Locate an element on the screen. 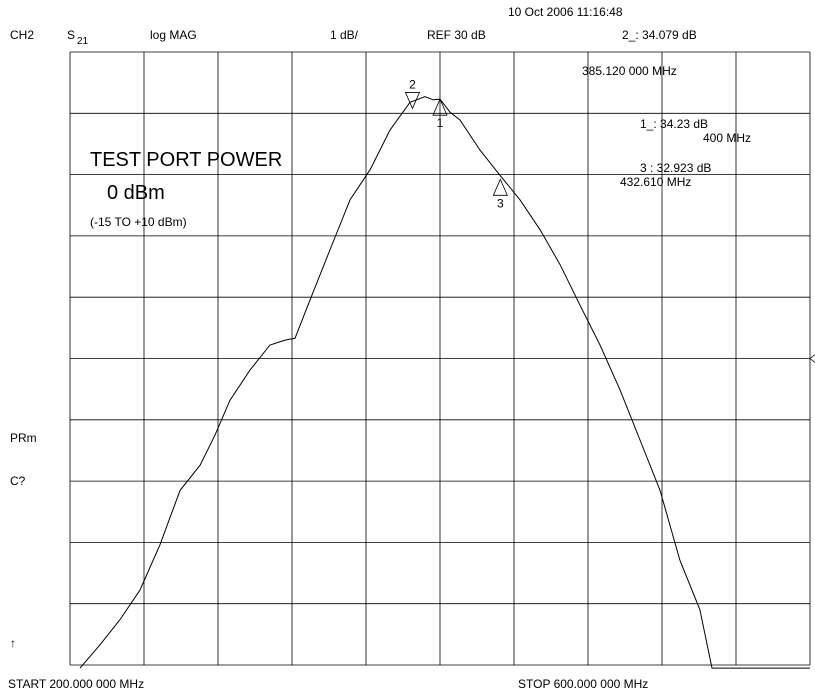  parameter-sub: 21 is located at coordinates (83, 41).